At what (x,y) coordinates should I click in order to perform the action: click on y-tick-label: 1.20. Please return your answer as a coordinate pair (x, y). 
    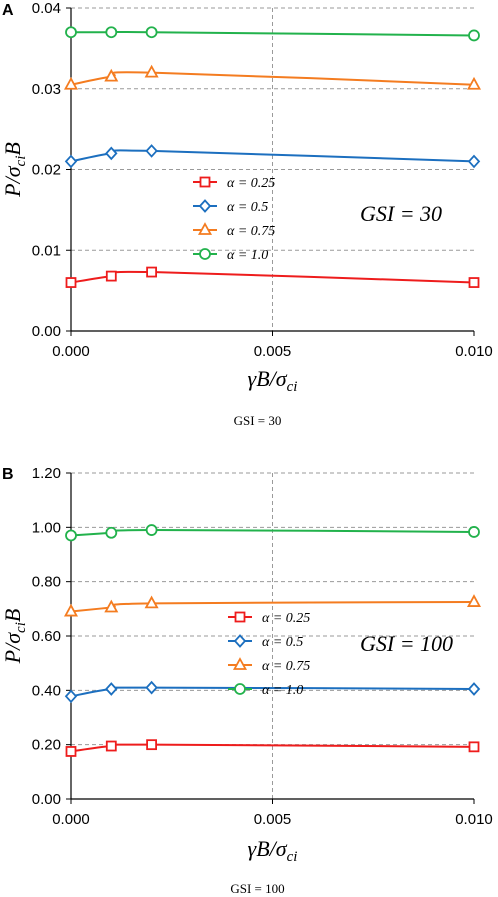
    Looking at the image, I should click on (46, 473).